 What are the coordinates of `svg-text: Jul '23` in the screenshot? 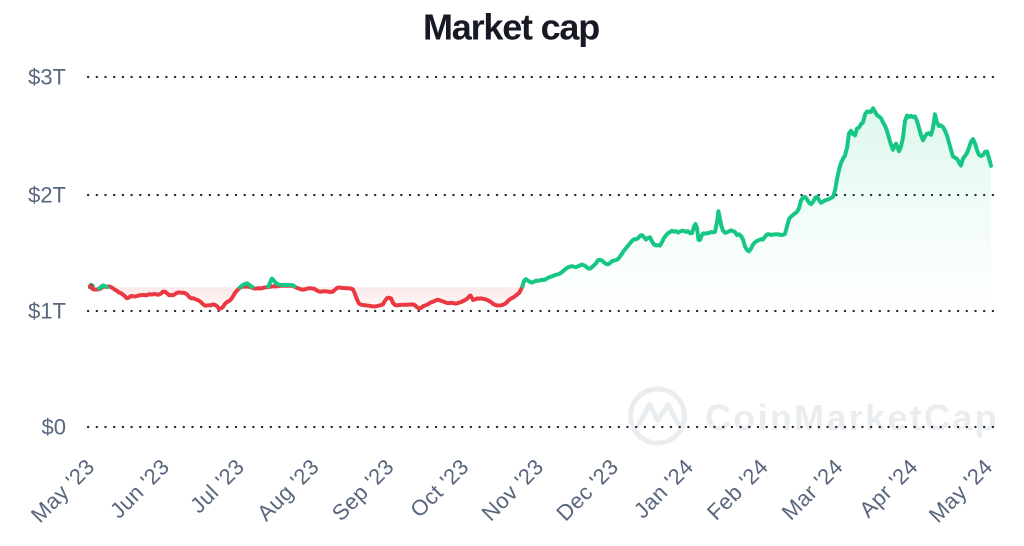 It's located at (217, 486).